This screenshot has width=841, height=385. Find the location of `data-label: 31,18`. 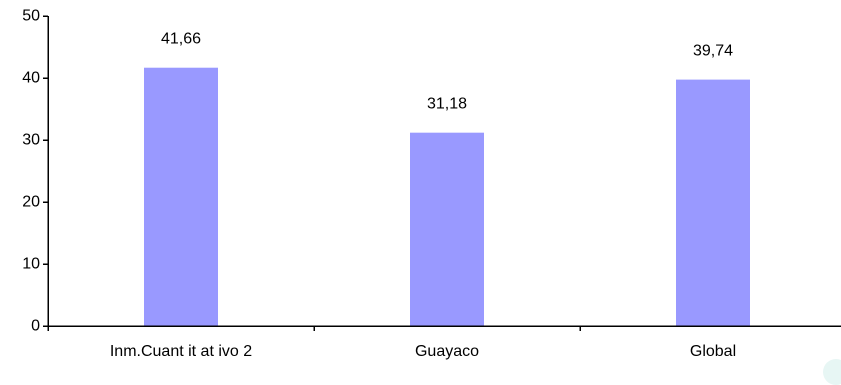

data-label: 31,18 is located at coordinates (447, 104).